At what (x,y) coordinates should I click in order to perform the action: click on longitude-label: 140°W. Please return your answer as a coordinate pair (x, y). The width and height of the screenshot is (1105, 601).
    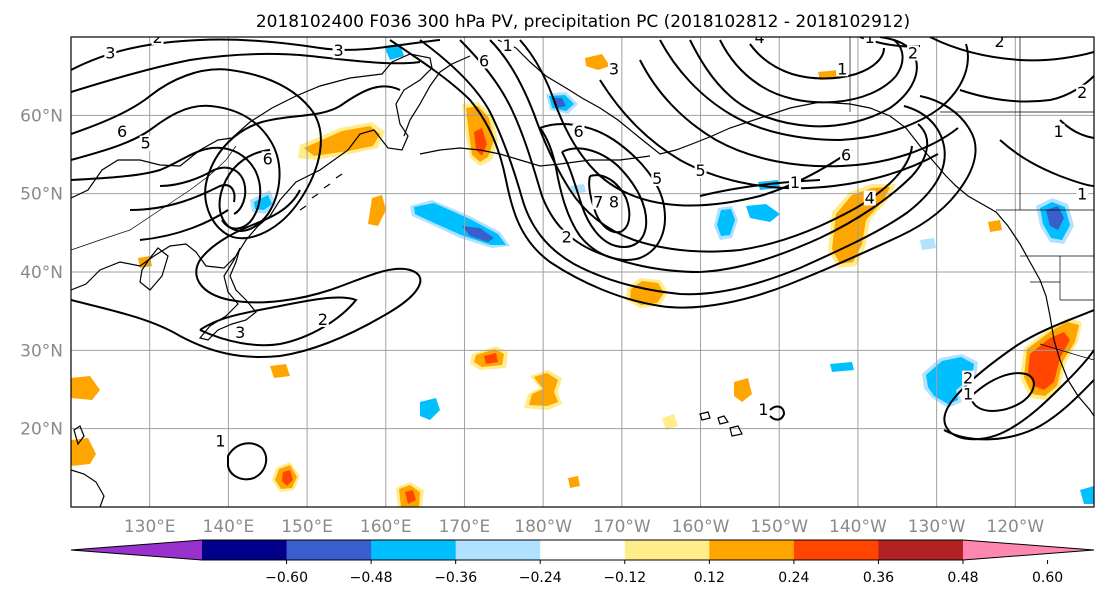
    Looking at the image, I should click on (858, 527).